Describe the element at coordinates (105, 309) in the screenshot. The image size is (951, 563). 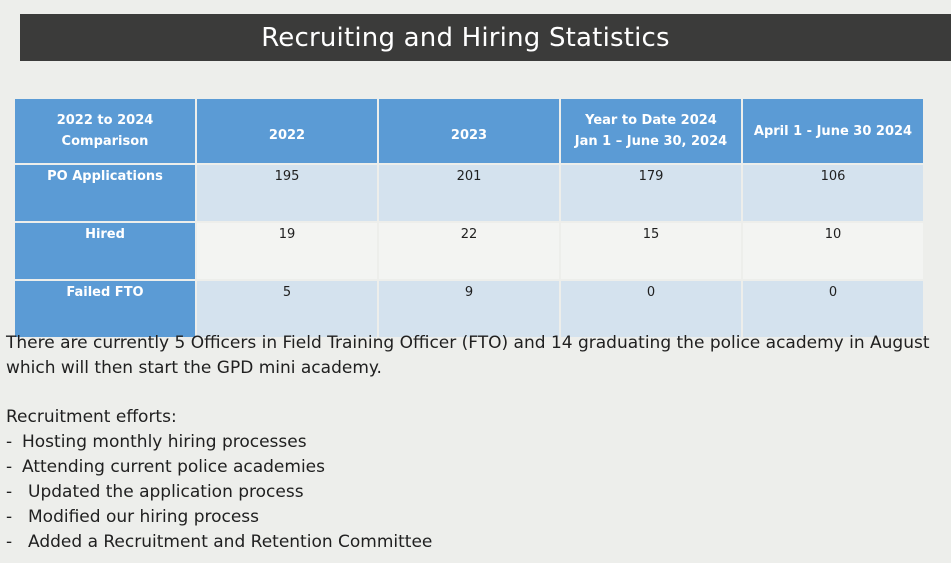
I see `row-label: Failed FTO` at that location.